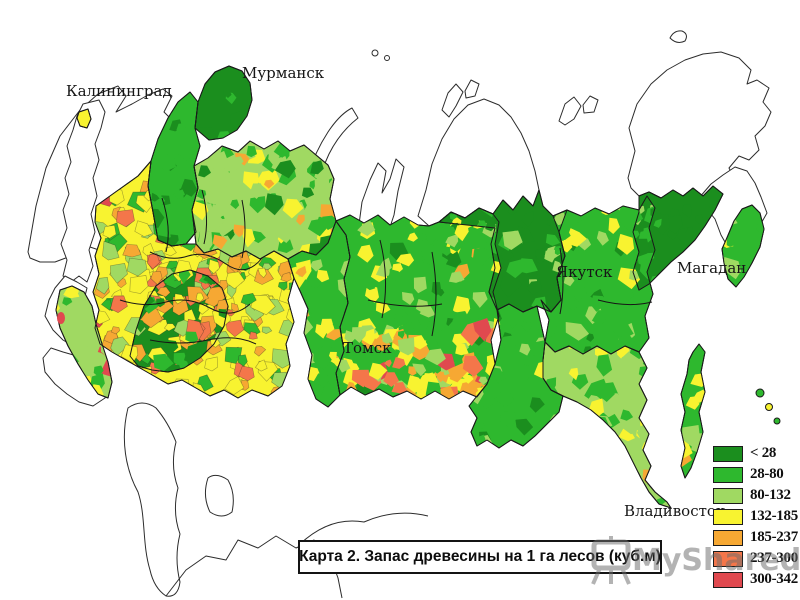  Describe the element at coordinates (364, 528) in the screenshot. I see `mongolia-china-border` at that location.